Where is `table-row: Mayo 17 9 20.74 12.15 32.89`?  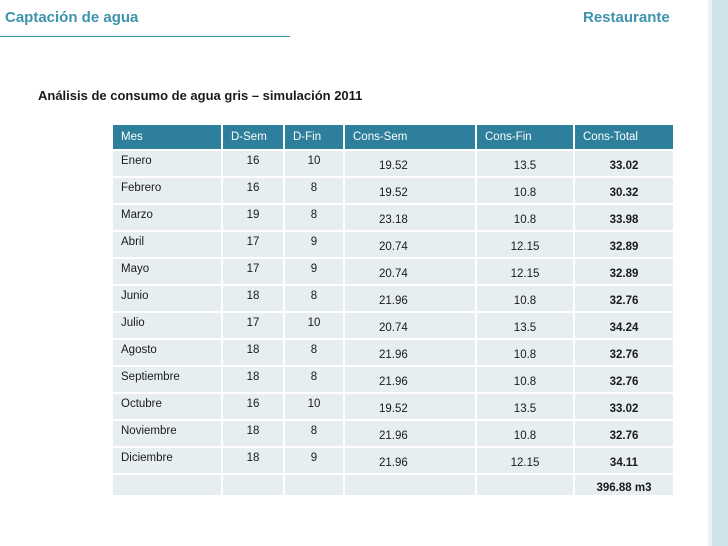 table-row: Mayo 17 9 20.74 12.15 32.89 is located at coordinates (393, 271).